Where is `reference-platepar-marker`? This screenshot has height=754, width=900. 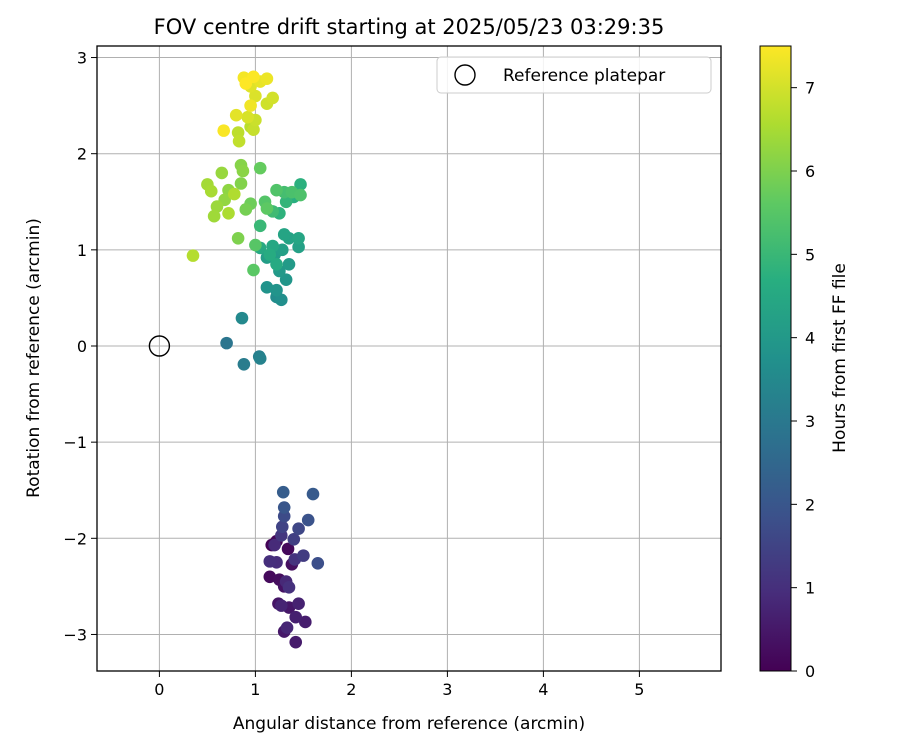 reference-platepar-marker is located at coordinates (159, 346).